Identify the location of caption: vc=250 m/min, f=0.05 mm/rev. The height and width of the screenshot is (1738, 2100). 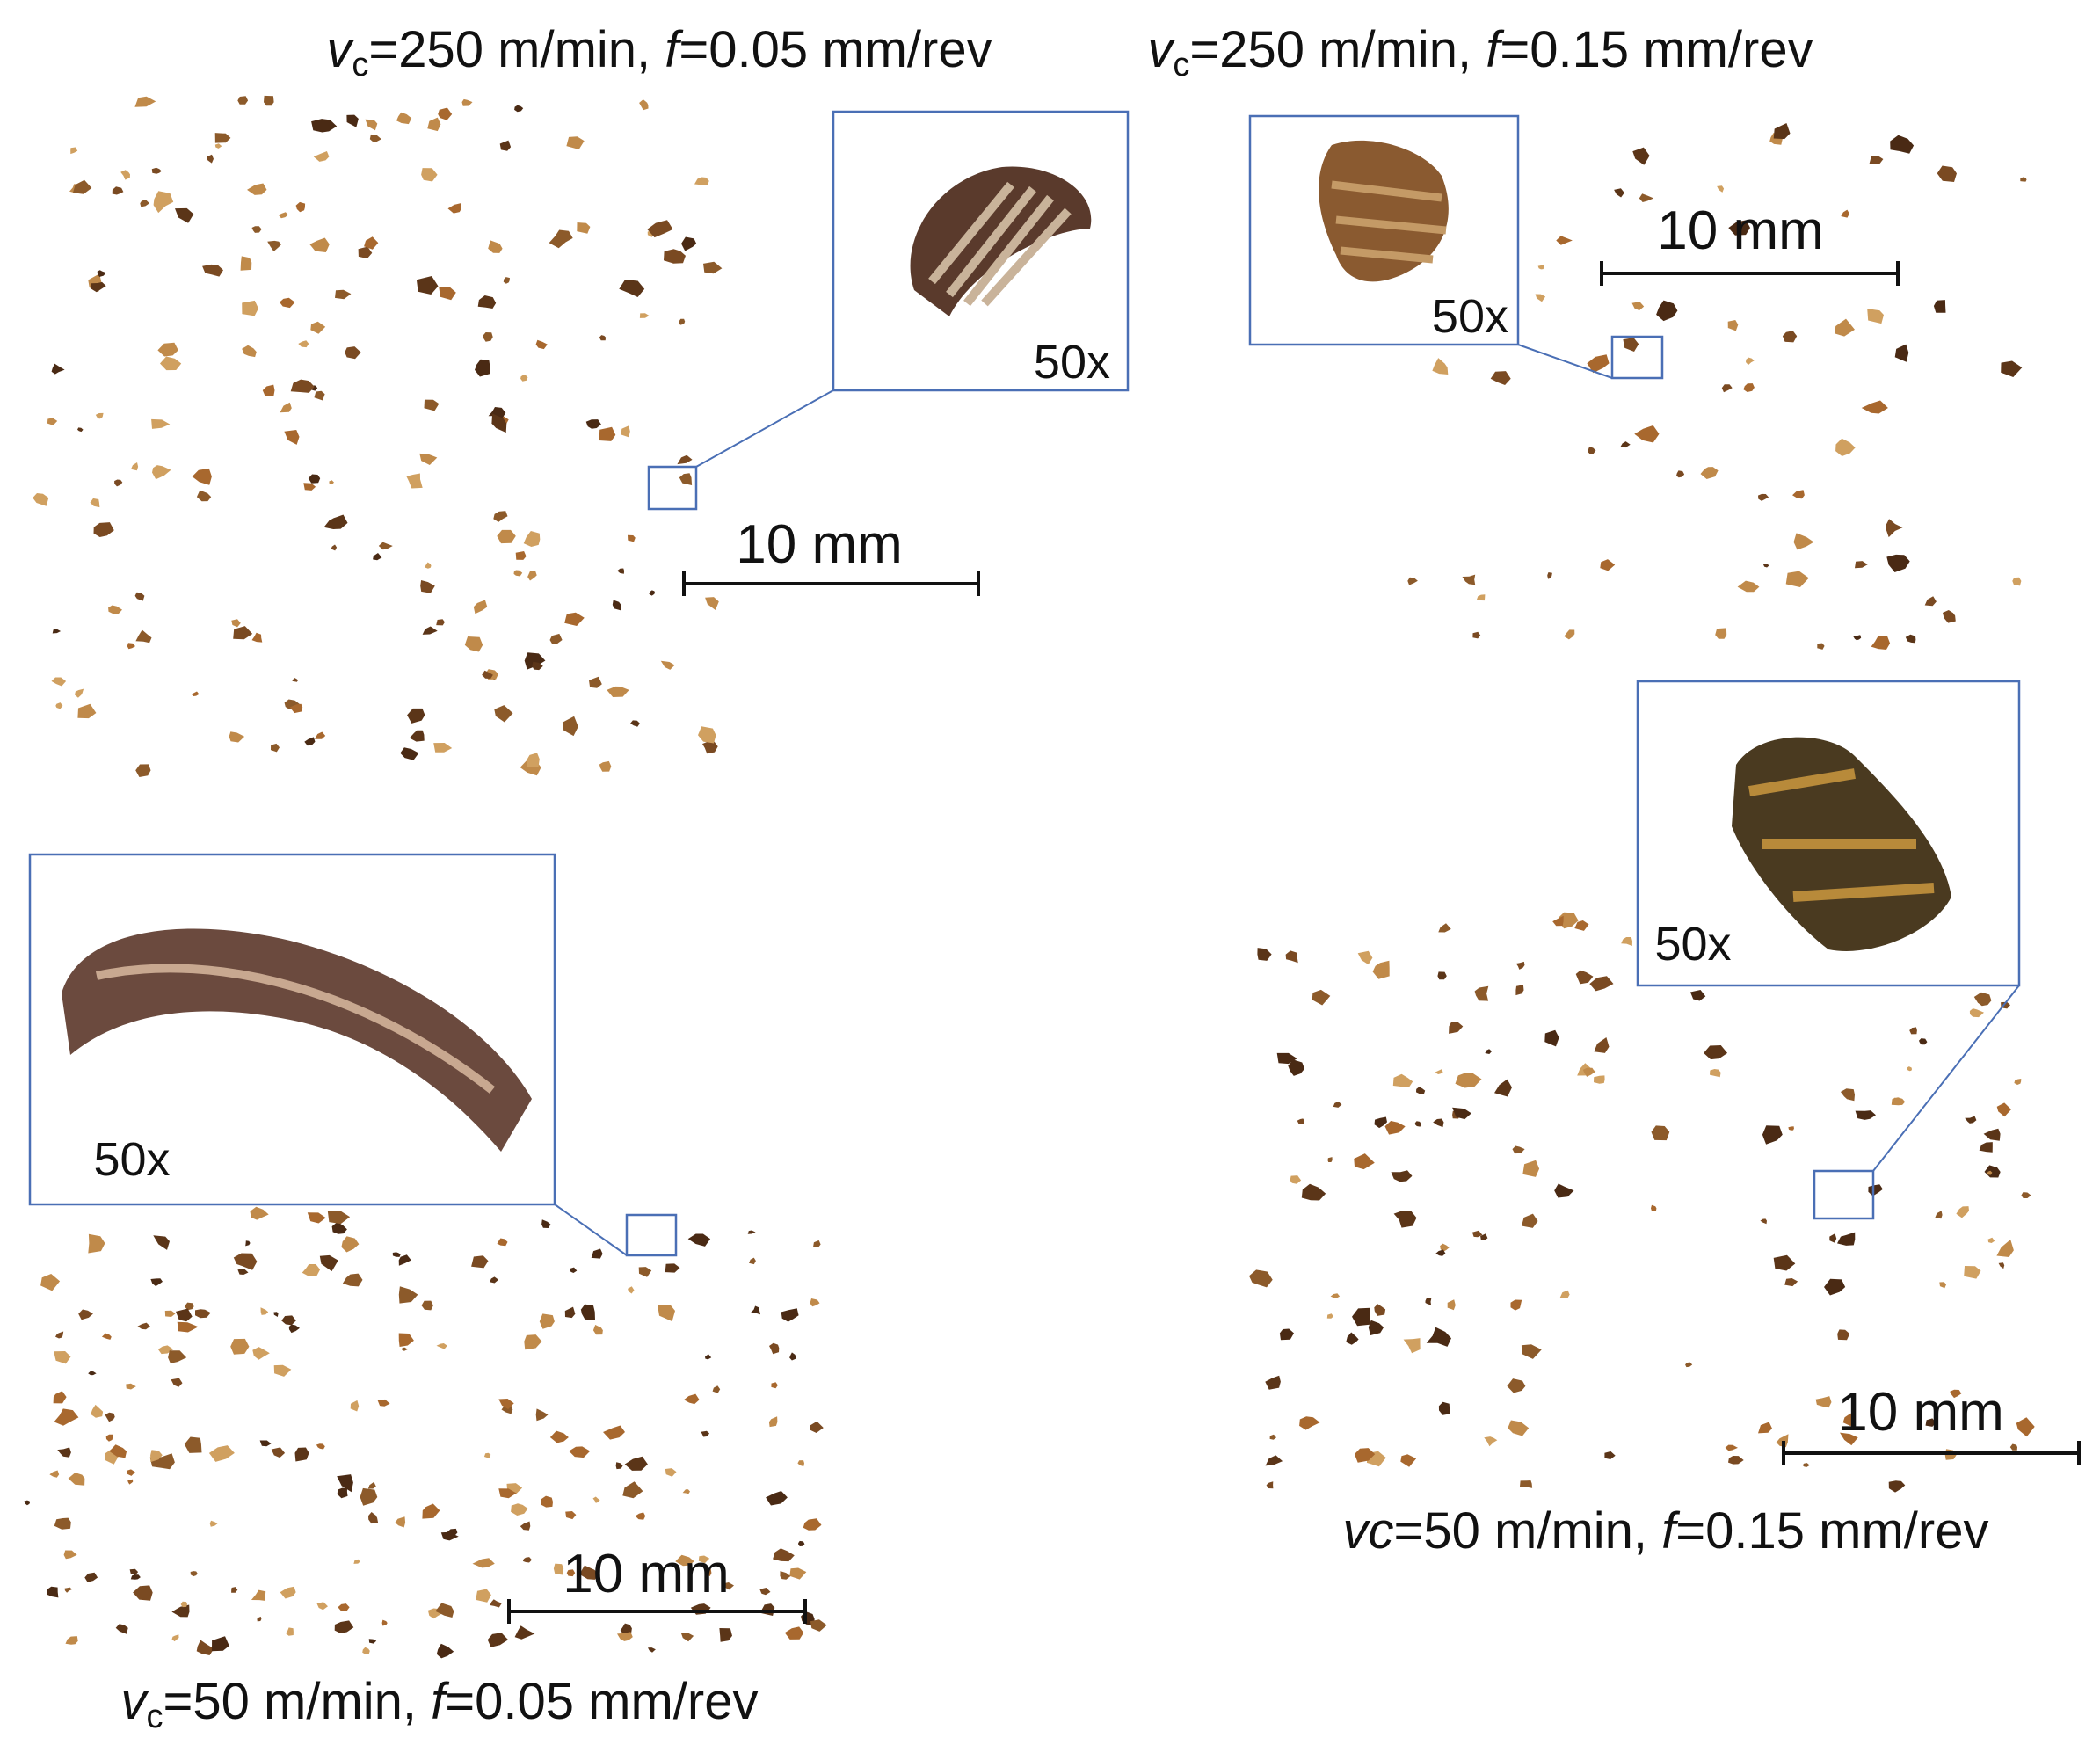
(659, 52).